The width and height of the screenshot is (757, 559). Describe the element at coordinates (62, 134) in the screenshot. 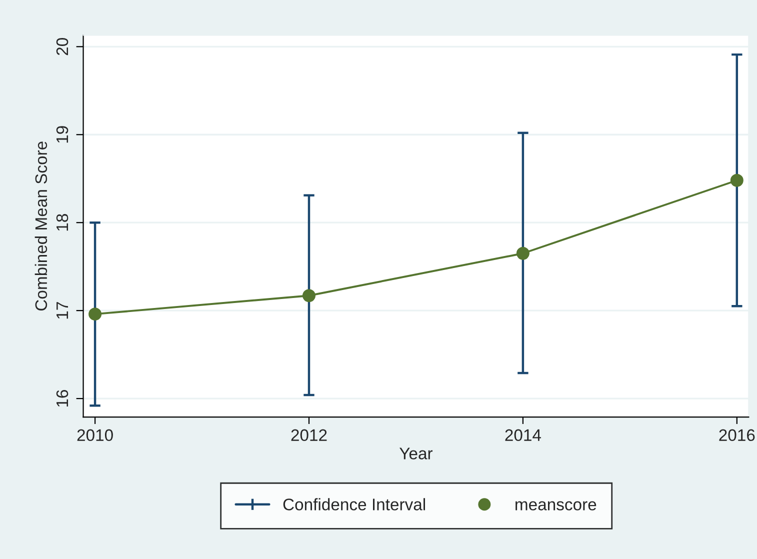

I see `y-tick-label: 19` at that location.